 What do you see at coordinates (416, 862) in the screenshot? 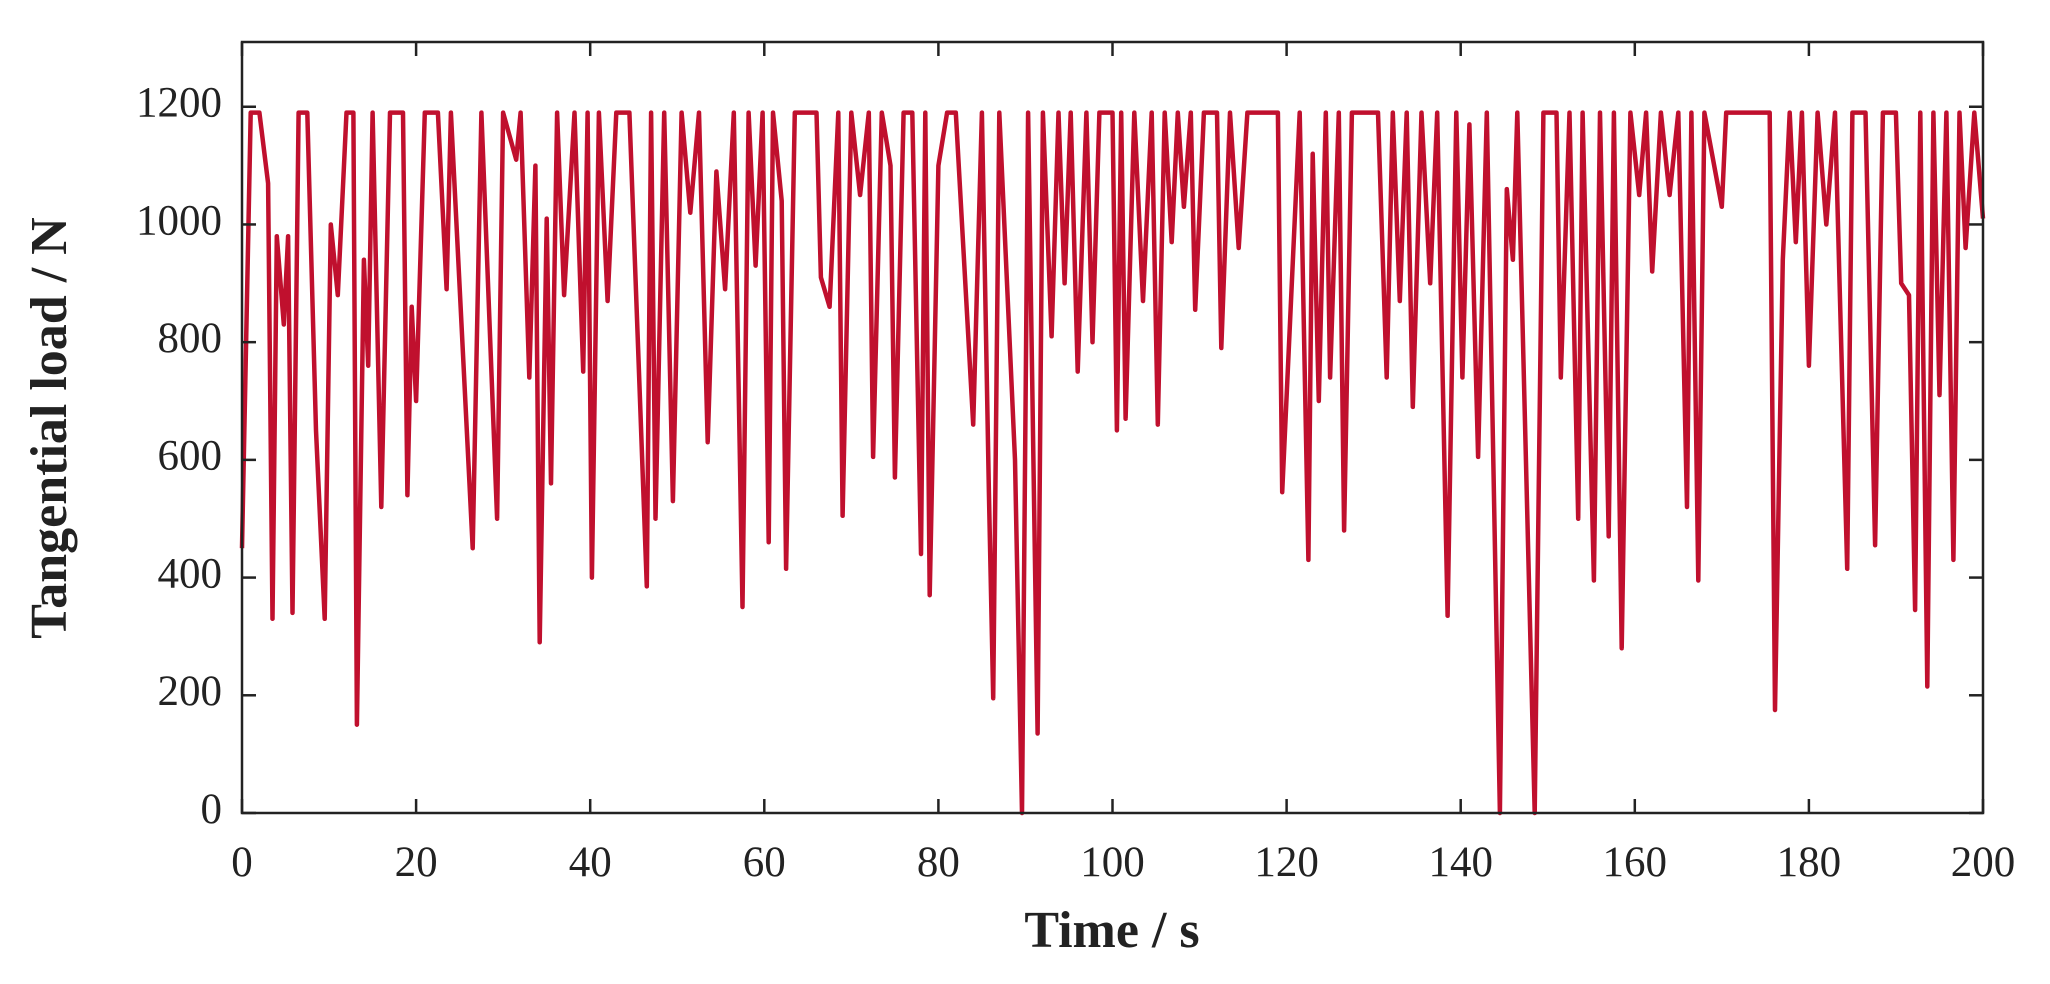
I see `x-tick-label: 20` at bounding box center [416, 862].